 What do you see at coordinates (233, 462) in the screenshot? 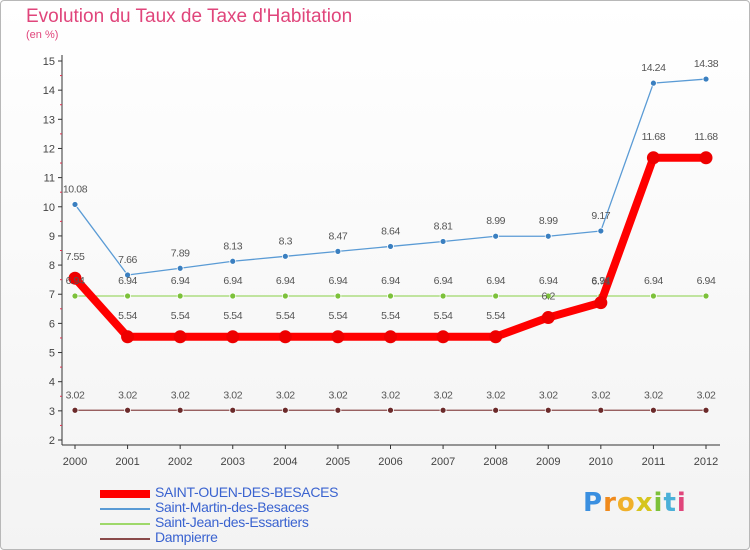
I see `x-tick-label: 2003` at bounding box center [233, 462].